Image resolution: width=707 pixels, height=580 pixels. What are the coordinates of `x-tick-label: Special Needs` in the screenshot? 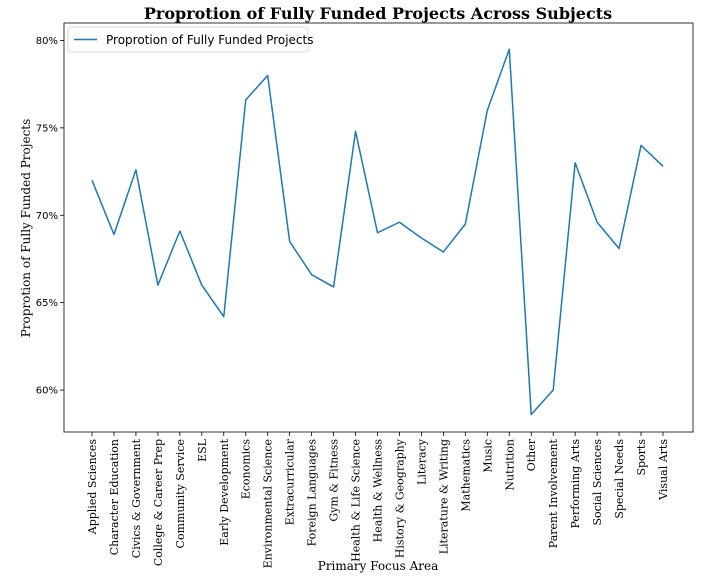 It's located at (619, 479).